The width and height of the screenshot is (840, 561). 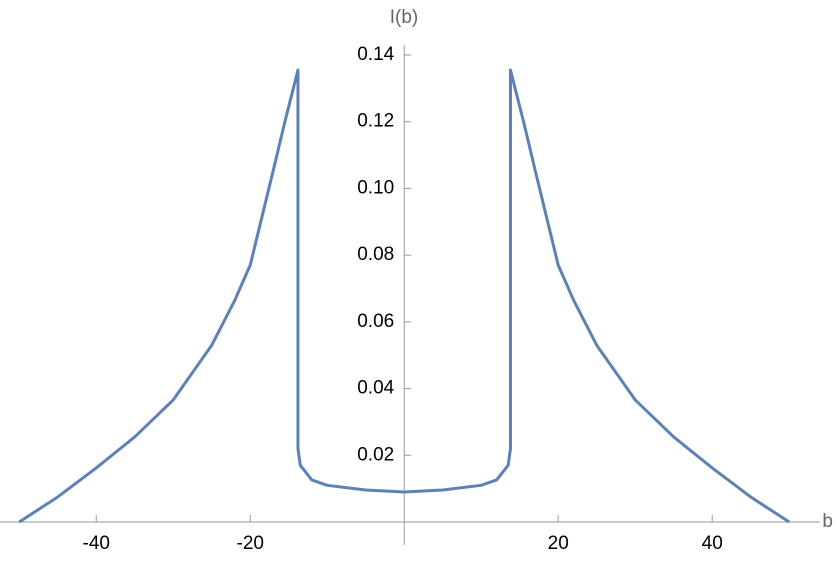 I want to click on y-tick-label: 0.10, so click(x=375, y=187).